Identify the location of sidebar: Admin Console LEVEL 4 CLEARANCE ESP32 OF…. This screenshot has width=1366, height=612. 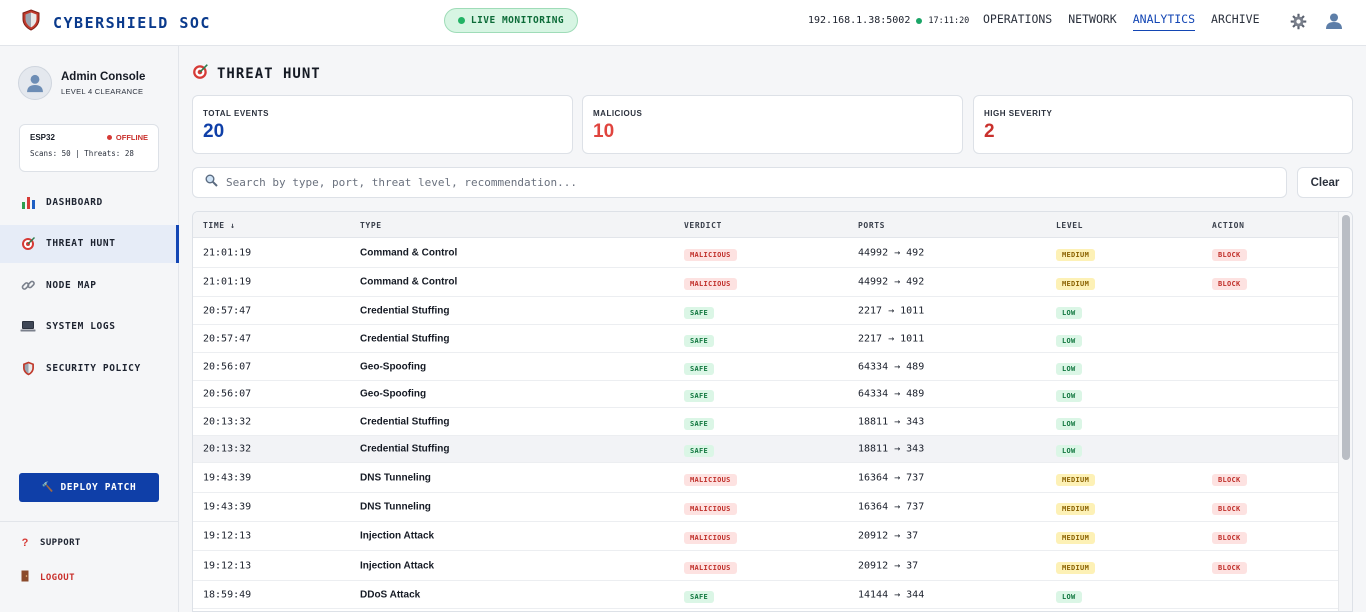
(89, 329).